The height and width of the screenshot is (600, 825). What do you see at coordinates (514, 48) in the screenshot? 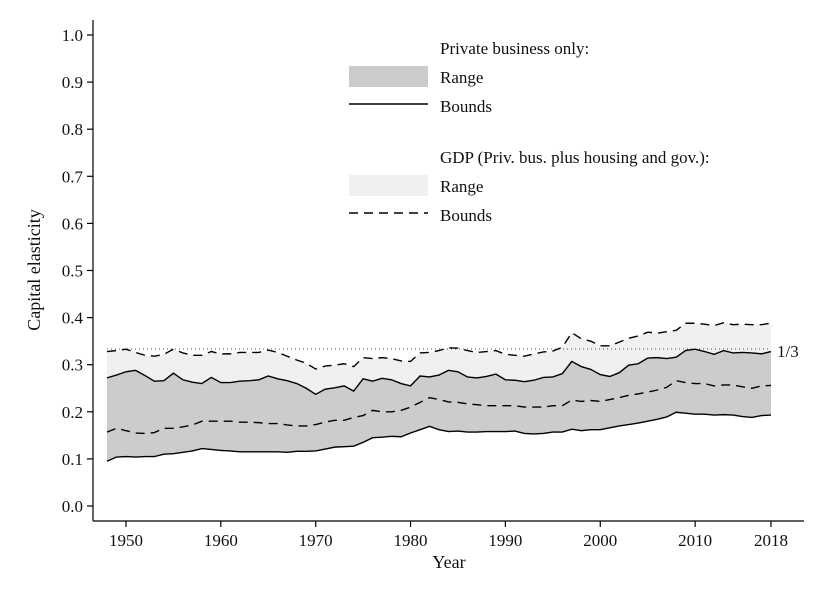
I see `legend-heading-private-business: Private business only:` at bounding box center [514, 48].